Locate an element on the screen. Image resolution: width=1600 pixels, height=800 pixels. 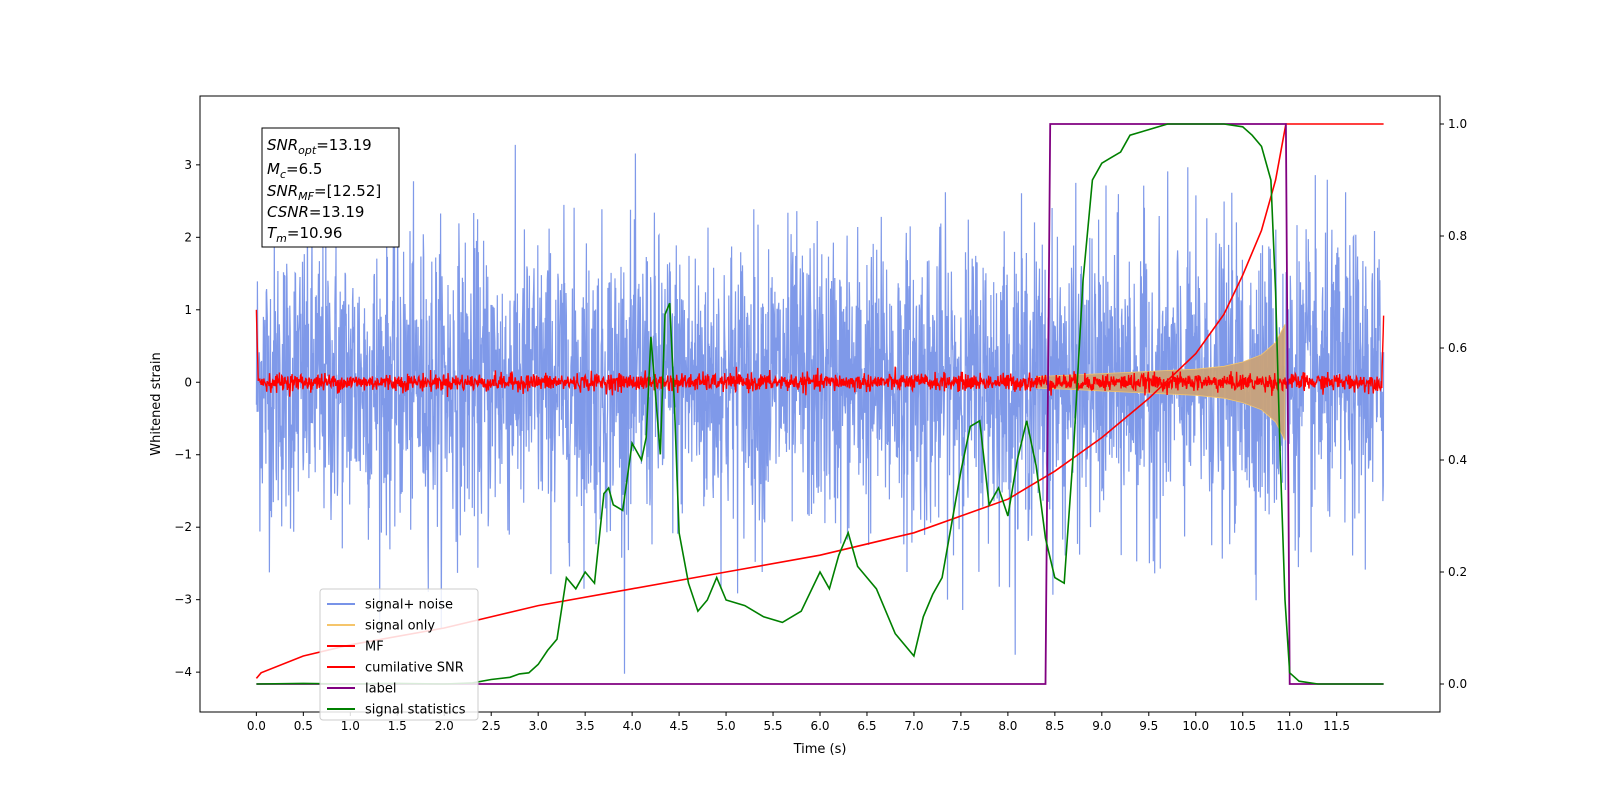
y-tick-label: −1 is located at coordinates (183, 455).